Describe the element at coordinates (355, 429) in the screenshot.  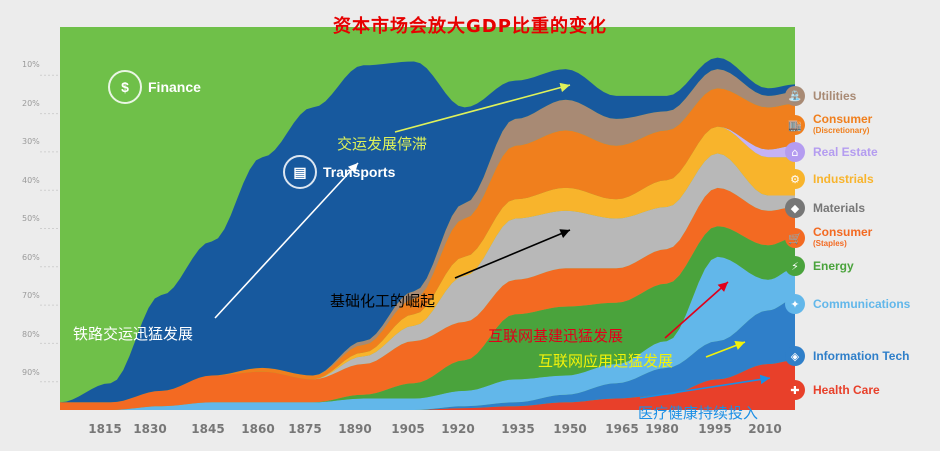
I see `x-tick-label: 1890` at that location.